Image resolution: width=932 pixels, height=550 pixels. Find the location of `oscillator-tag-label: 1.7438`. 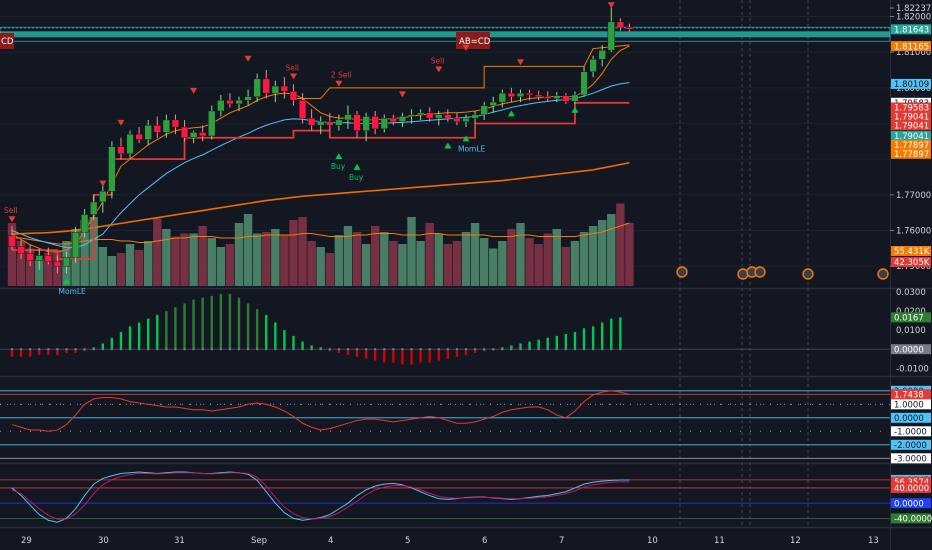

oscillator-tag-label: 1.7438 is located at coordinates (909, 395).